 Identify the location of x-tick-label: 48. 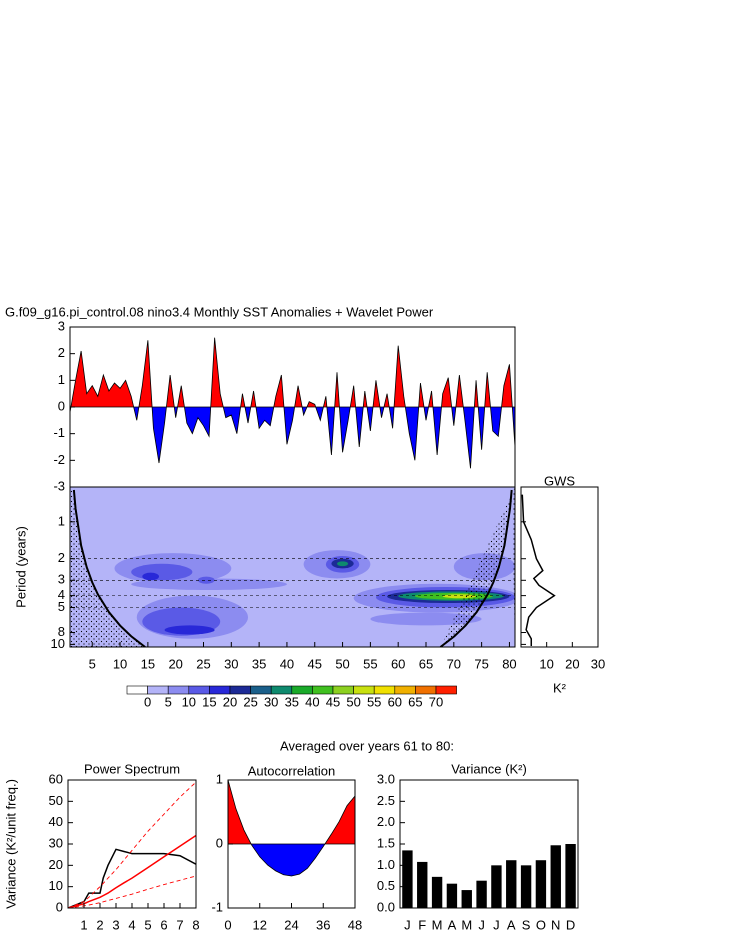
(355, 924).